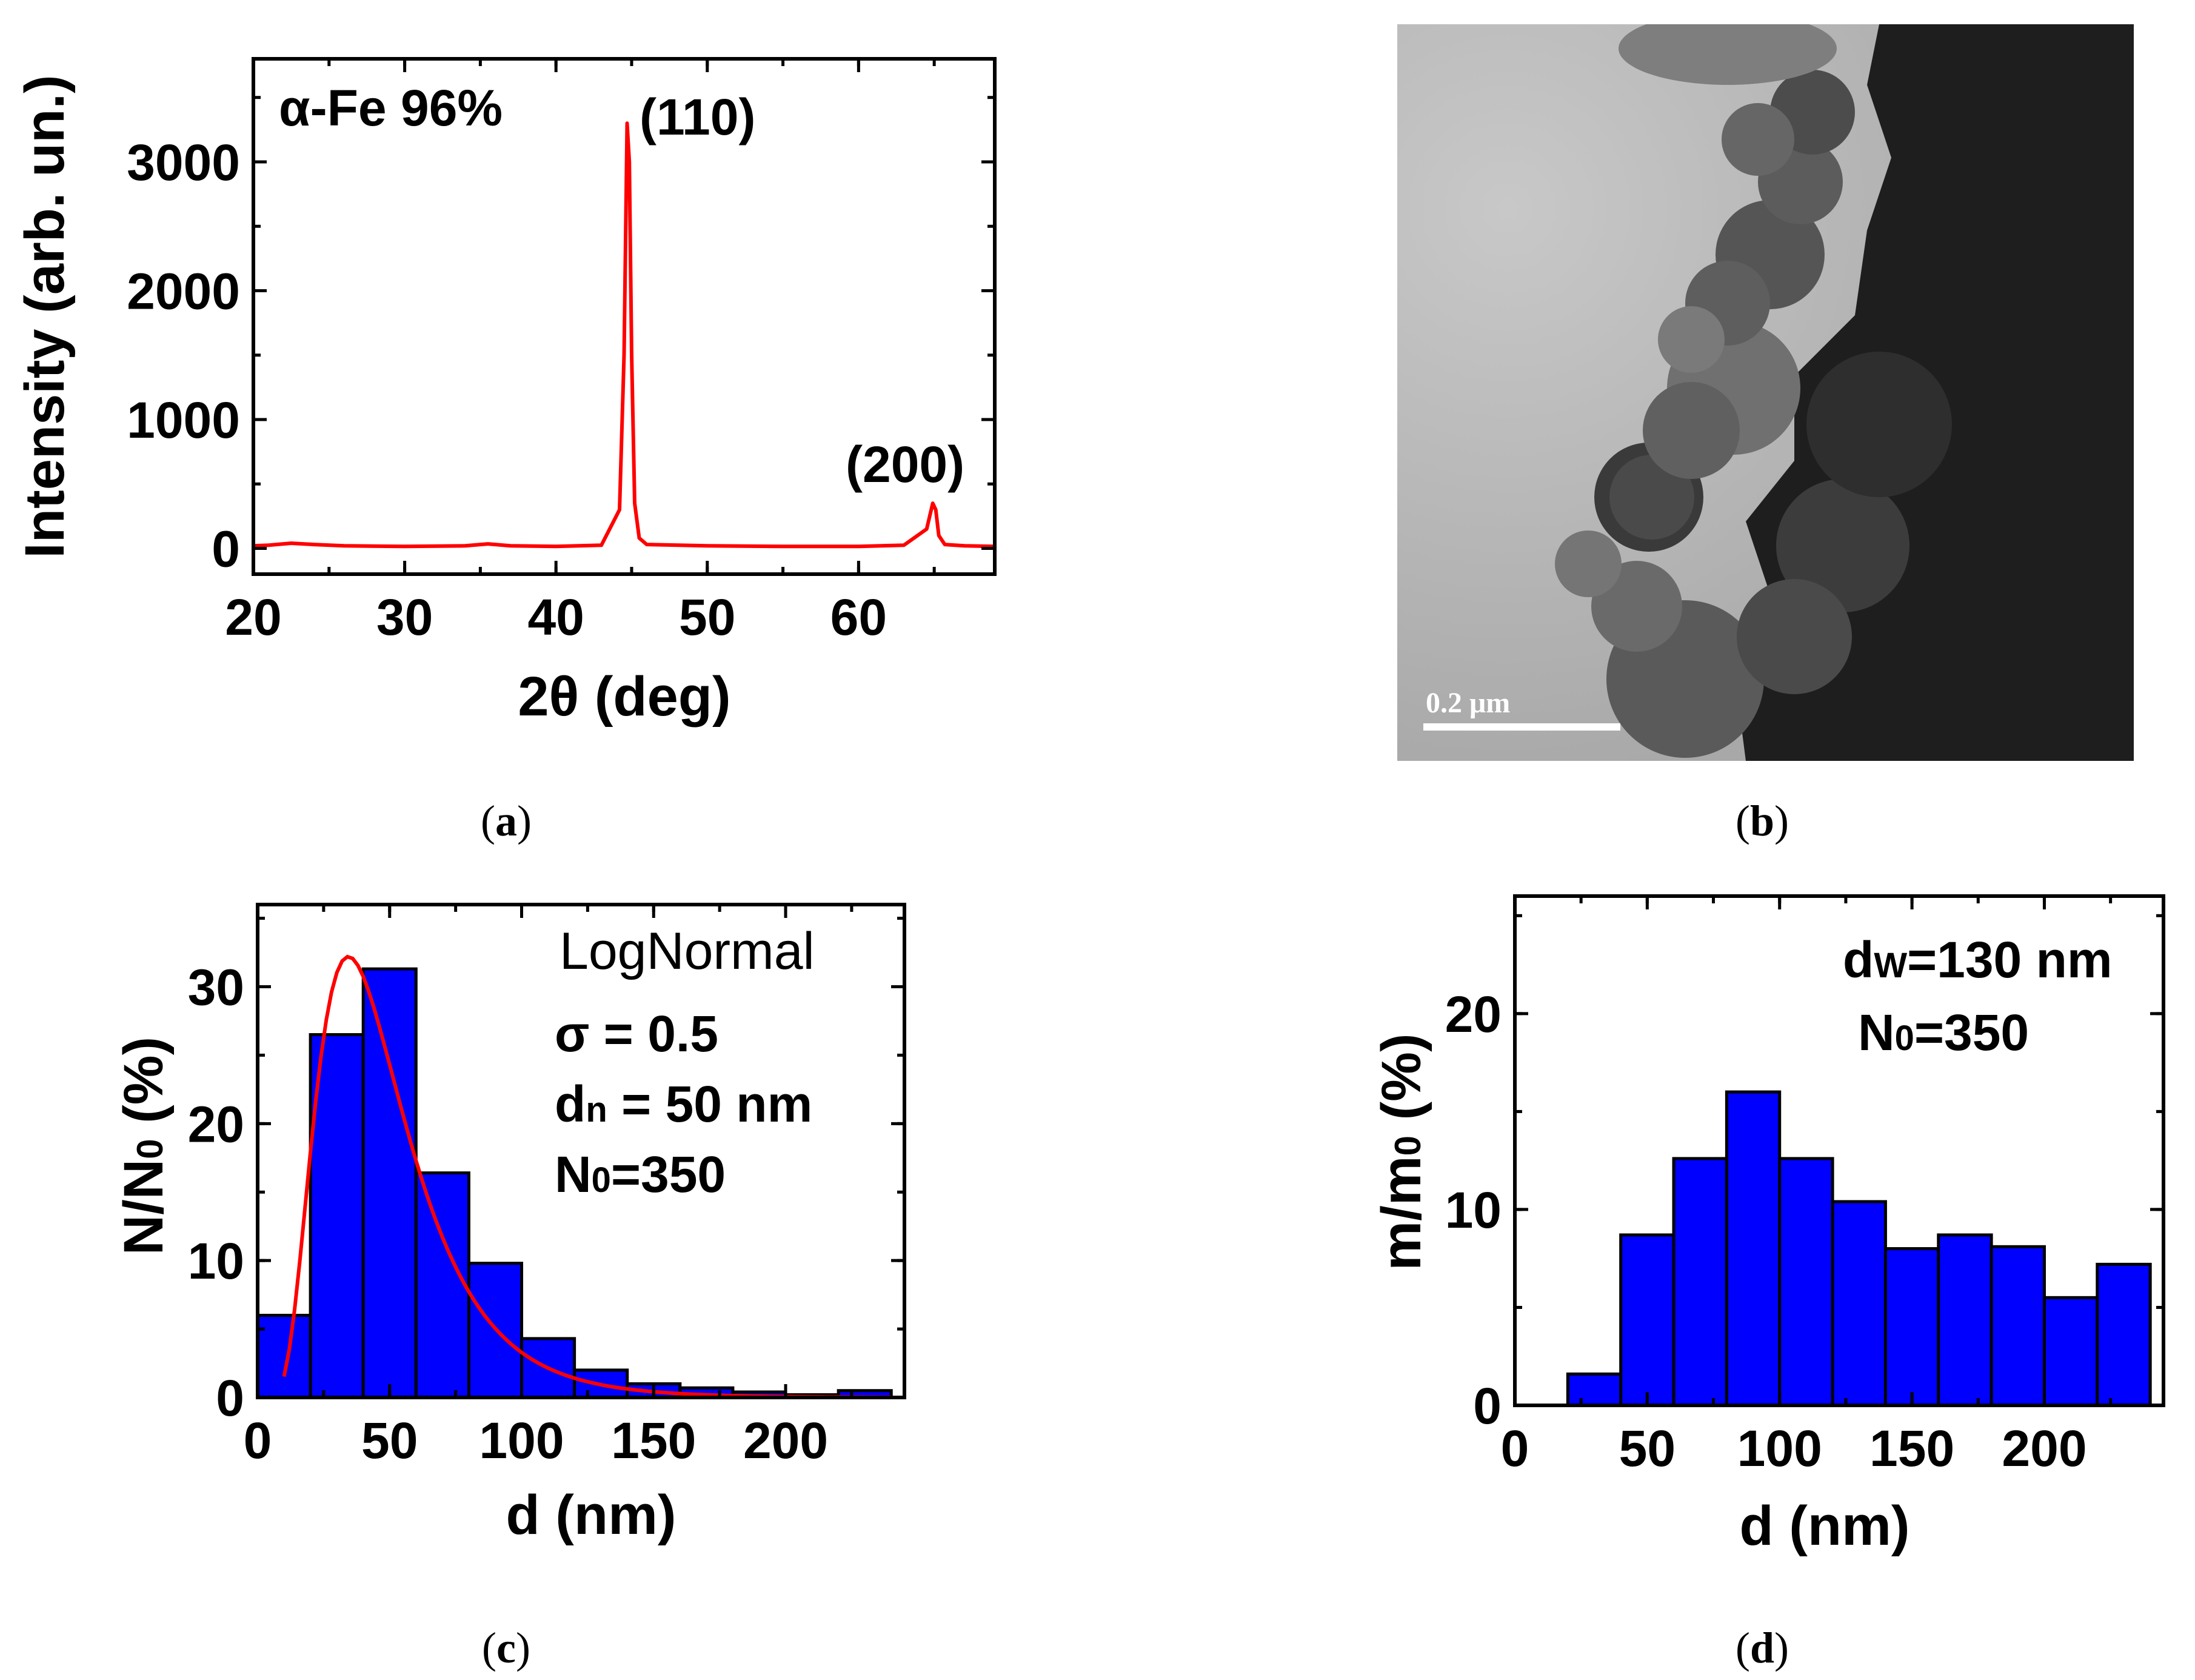  What do you see at coordinates (1487, 1405) in the screenshot?
I see `d-ytick-label: 0` at bounding box center [1487, 1405].